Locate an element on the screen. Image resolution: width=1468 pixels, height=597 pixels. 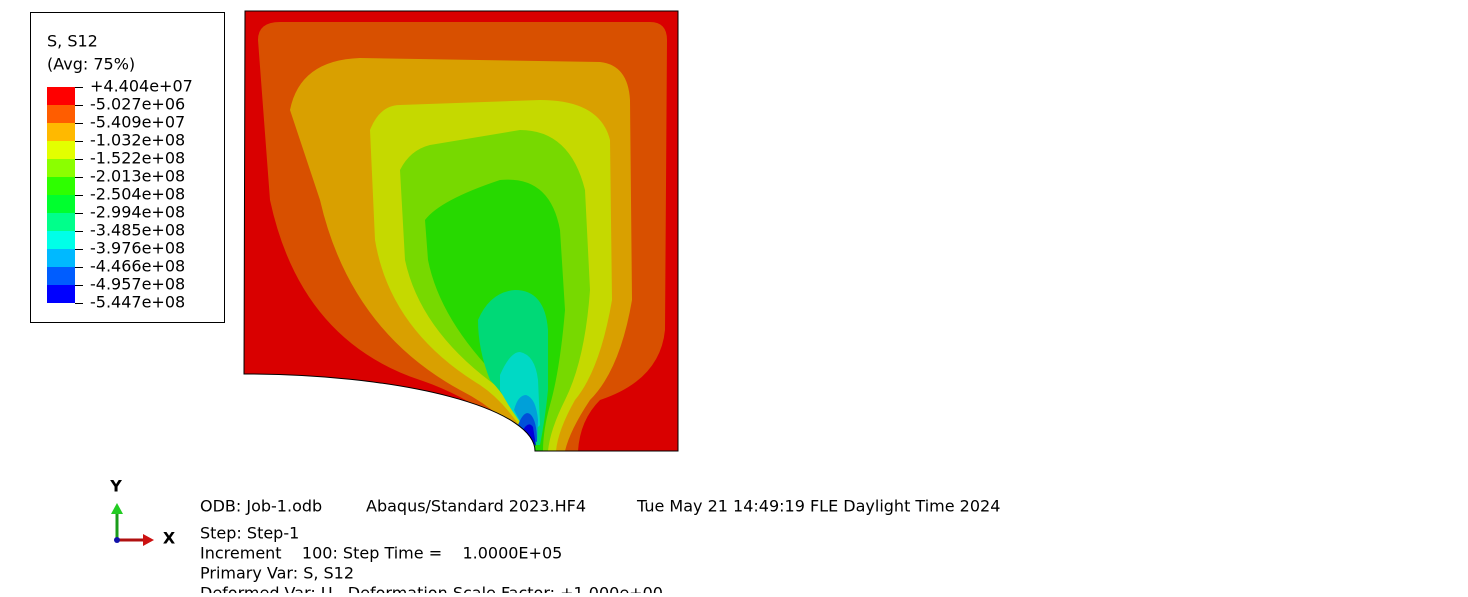
axis-label: Y is located at coordinates (115, 486).